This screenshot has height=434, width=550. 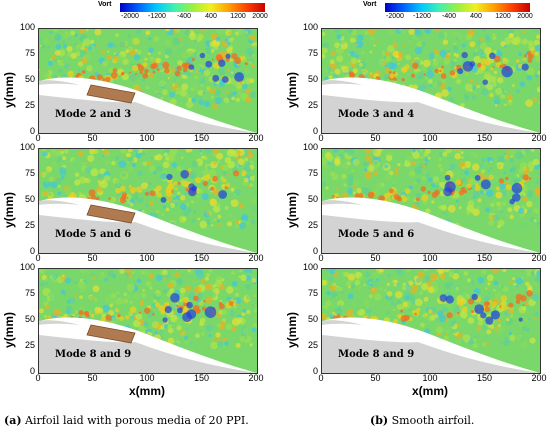 I want to click on caption-letter: (a), so click(x=13, y=420).